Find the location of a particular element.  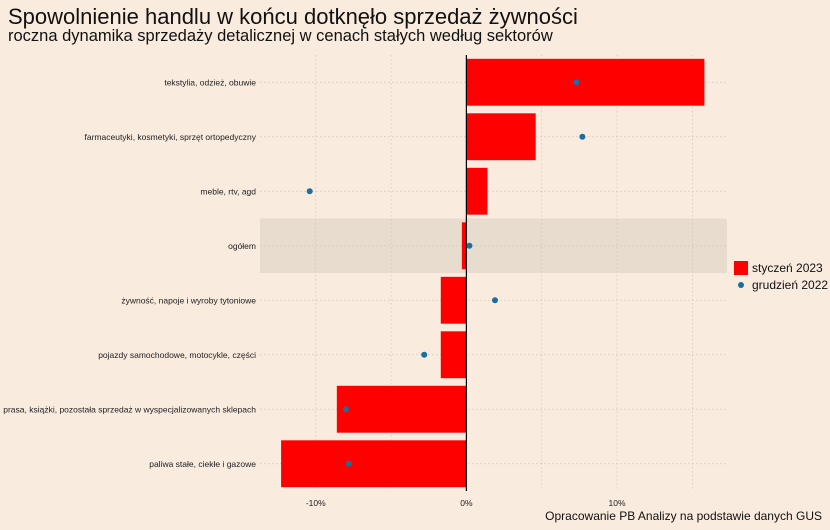

category-label: pojazdy samochodowe, motocykle, części is located at coordinates (177, 355).